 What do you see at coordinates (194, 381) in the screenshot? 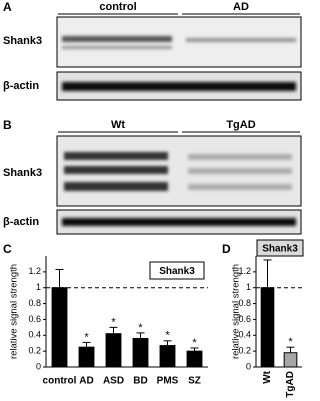
I see `x-tick-label: SZ` at bounding box center [194, 381].